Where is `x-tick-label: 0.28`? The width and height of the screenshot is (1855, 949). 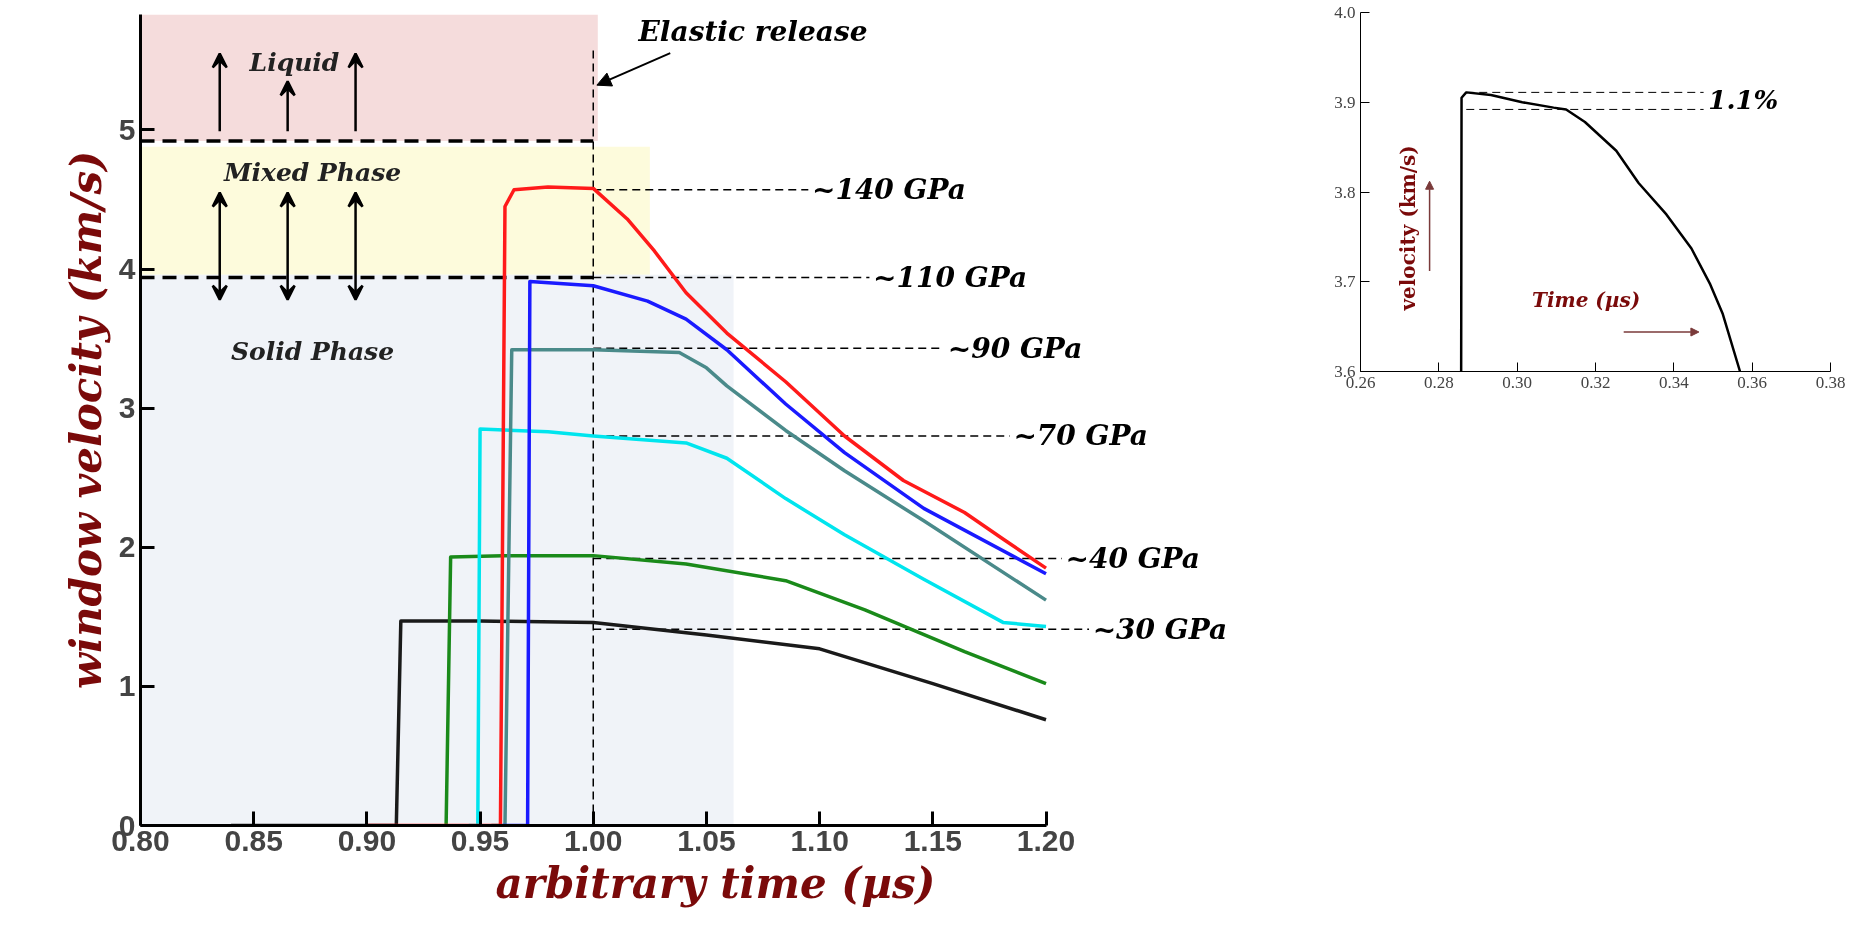 x-tick-label: 0.28 is located at coordinates (1438, 382).